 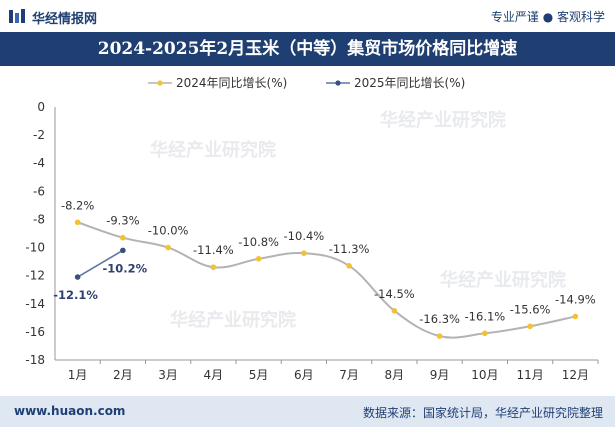 What do you see at coordinates (307, 411) in the screenshot?
I see `footer-bar: www.huaon.com 数据来源：国家统计局，华经产业研究院整理` at bounding box center [307, 411].